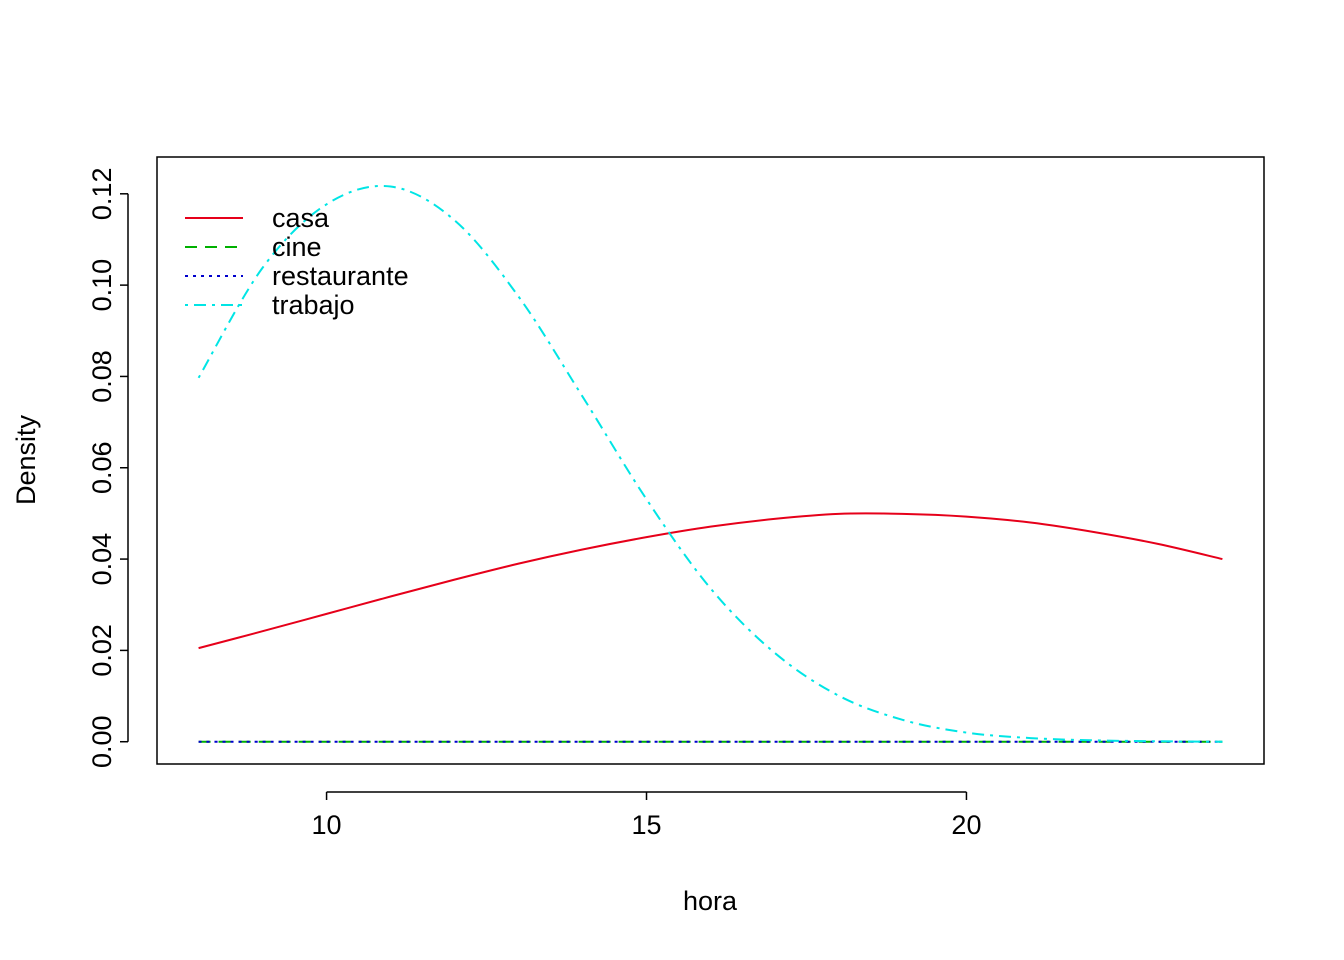 The image size is (1344, 960). Describe the element at coordinates (102, 285) in the screenshot. I see `y-tick-label: 0.10` at that location.